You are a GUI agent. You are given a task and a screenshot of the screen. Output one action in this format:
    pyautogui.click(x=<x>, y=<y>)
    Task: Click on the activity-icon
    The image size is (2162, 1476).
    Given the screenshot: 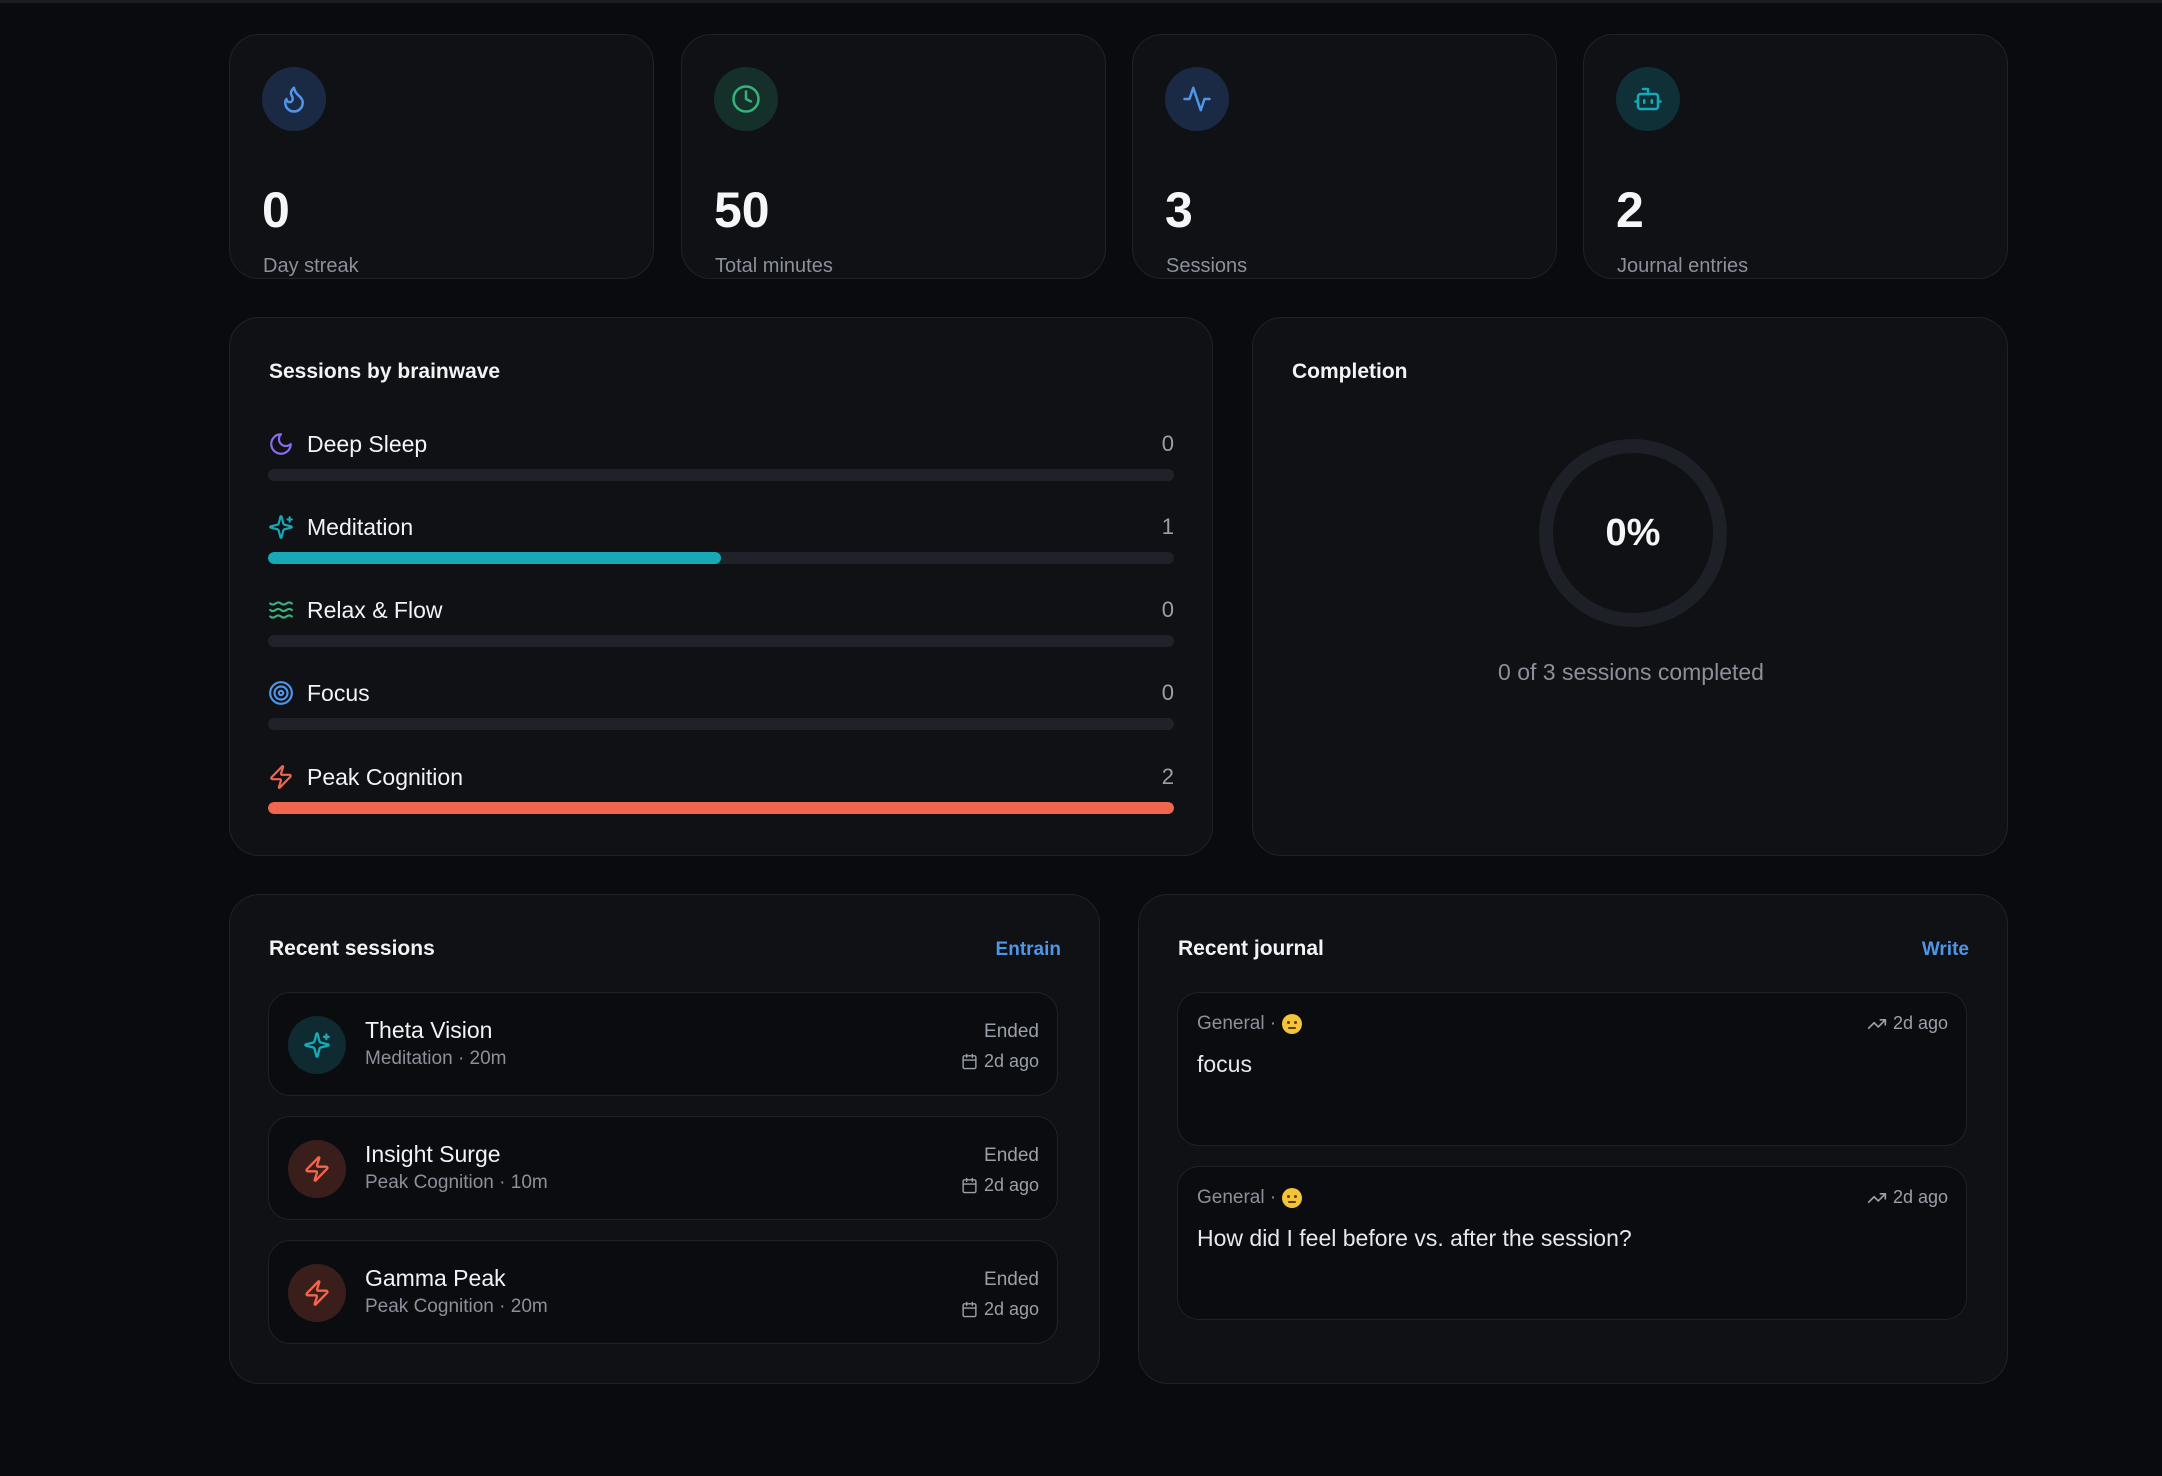 What is the action you would take?
    pyautogui.click(x=1197, y=99)
    